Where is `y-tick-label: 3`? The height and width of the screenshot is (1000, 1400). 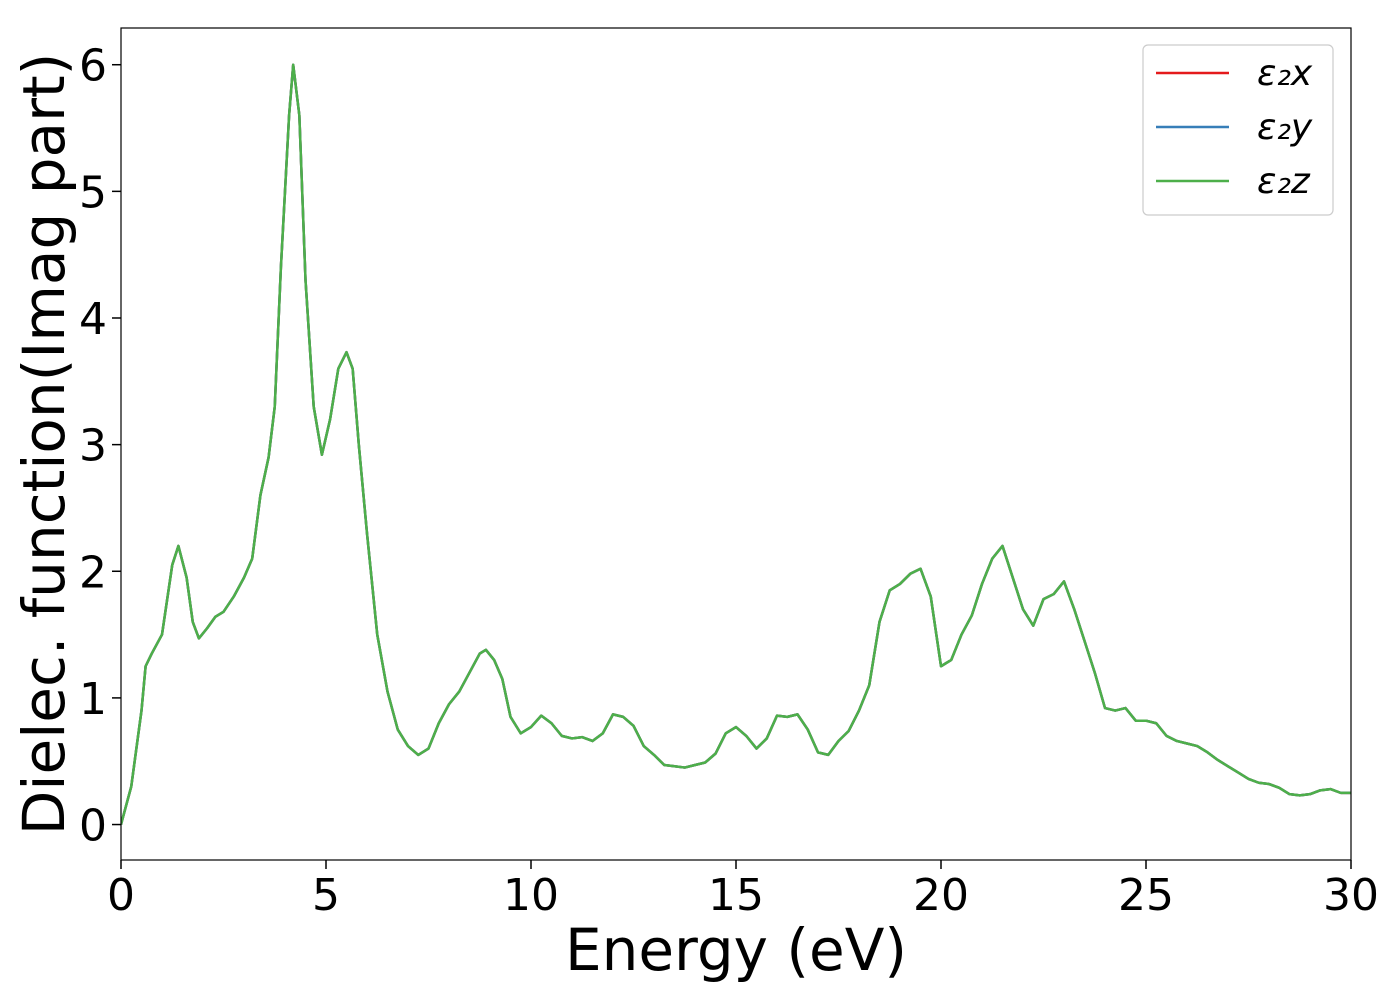
y-tick-label: 3 is located at coordinates (93, 446).